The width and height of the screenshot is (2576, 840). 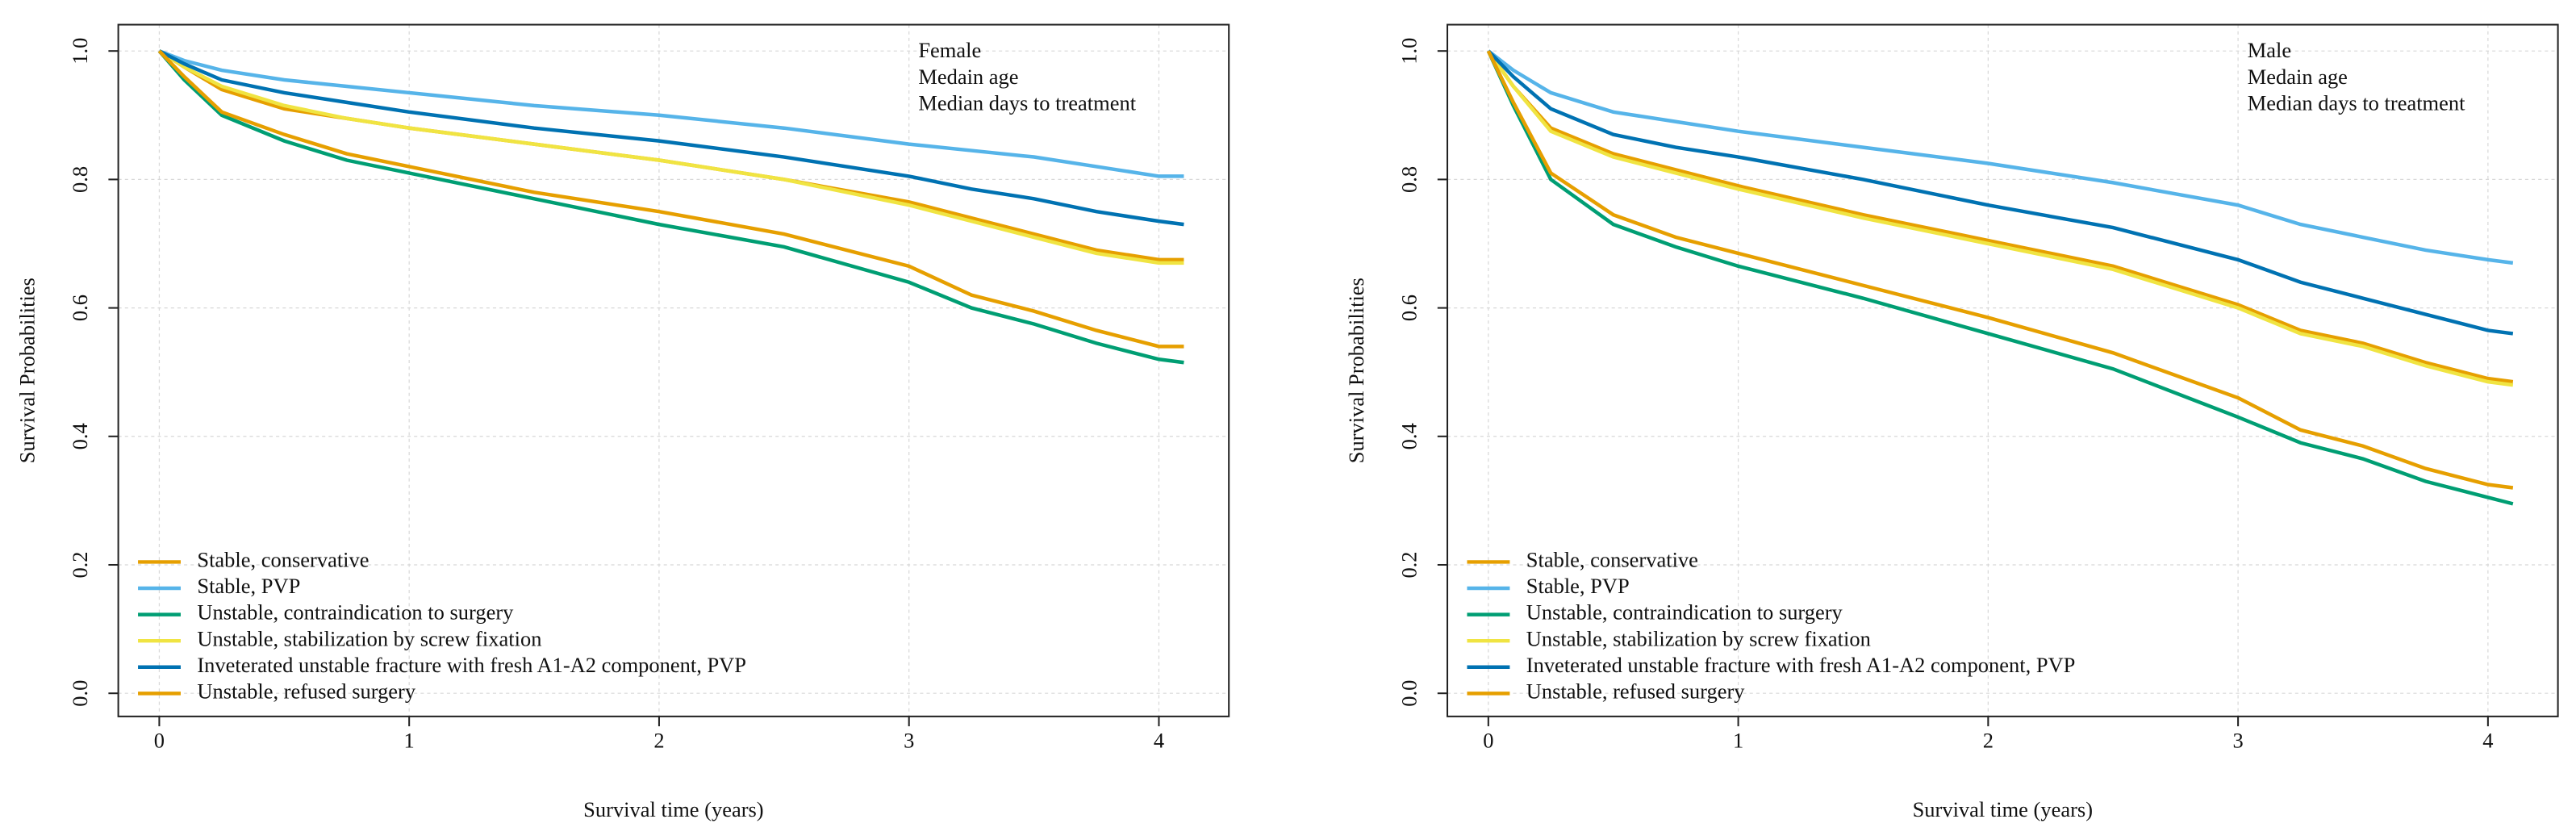 I want to click on annotation: Female, so click(x=950, y=50).